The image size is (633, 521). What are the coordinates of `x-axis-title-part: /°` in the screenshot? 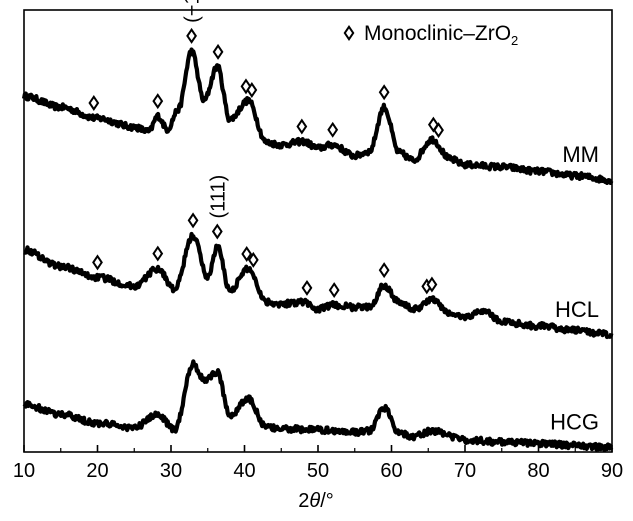 It's located at (327, 501).